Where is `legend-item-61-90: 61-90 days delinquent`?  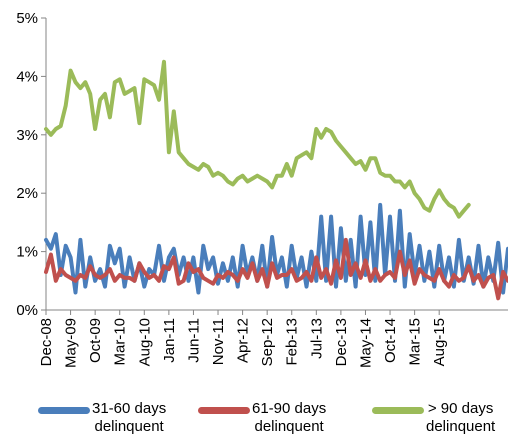
legend-item-61-90: 61-90 days delinquent is located at coordinates (262, 418).